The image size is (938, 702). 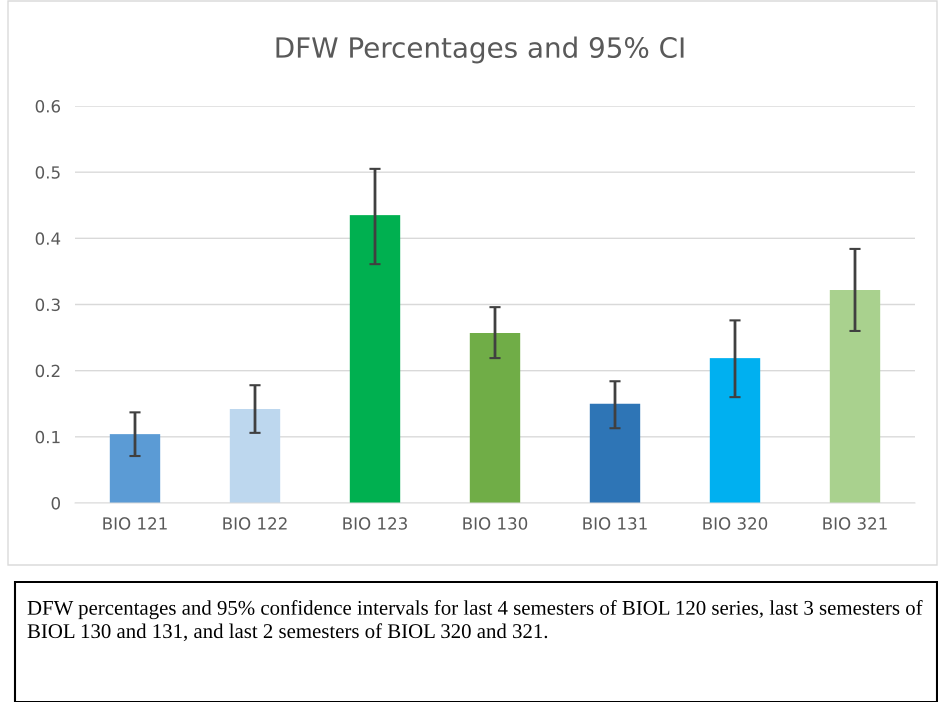 I want to click on y-tick-label: 0.6, so click(x=48, y=106).